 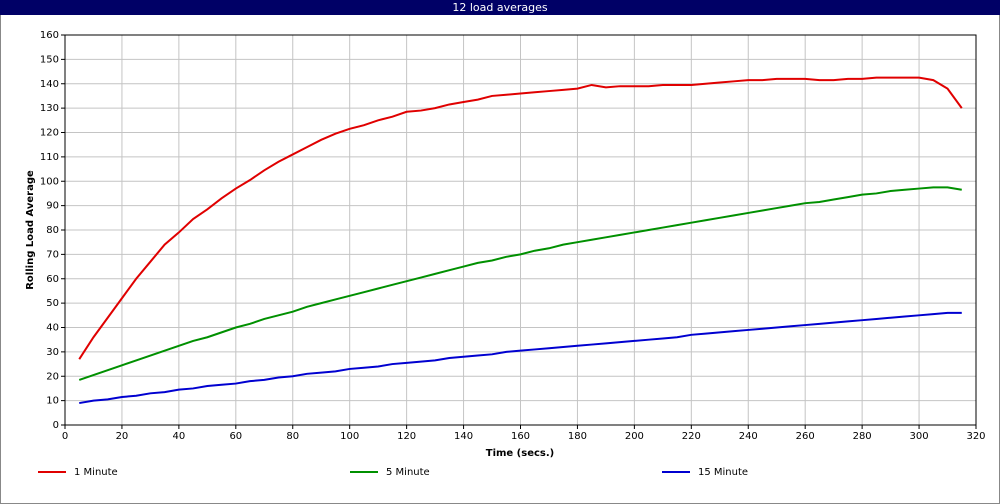 What do you see at coordinates (49, 133) in the screenshot?
I see `y-tick-label: 120` at bounding box center [49, 133].